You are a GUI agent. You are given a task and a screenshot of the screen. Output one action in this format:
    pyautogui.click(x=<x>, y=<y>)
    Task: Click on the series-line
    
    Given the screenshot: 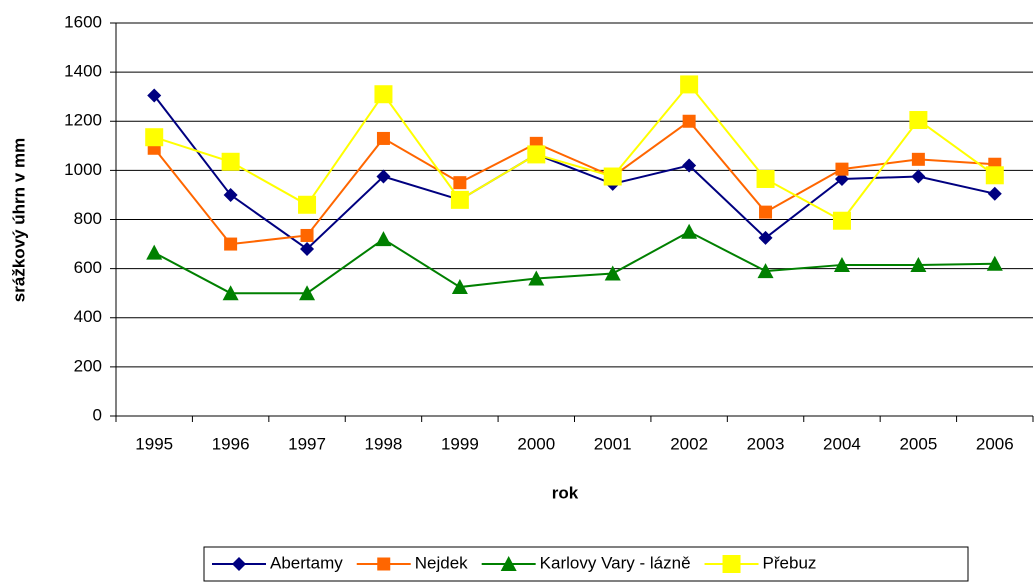 What is the action you would take?
    pyautogui.click(x=574, y=262)
    